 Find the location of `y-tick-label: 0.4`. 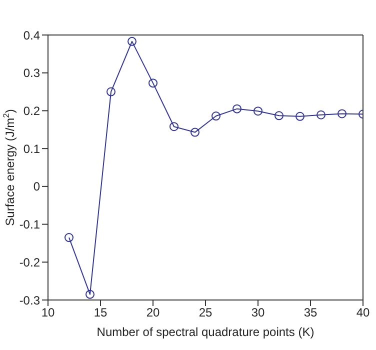

y-tick-label: 0.4 is located at coordinates (31, 35).